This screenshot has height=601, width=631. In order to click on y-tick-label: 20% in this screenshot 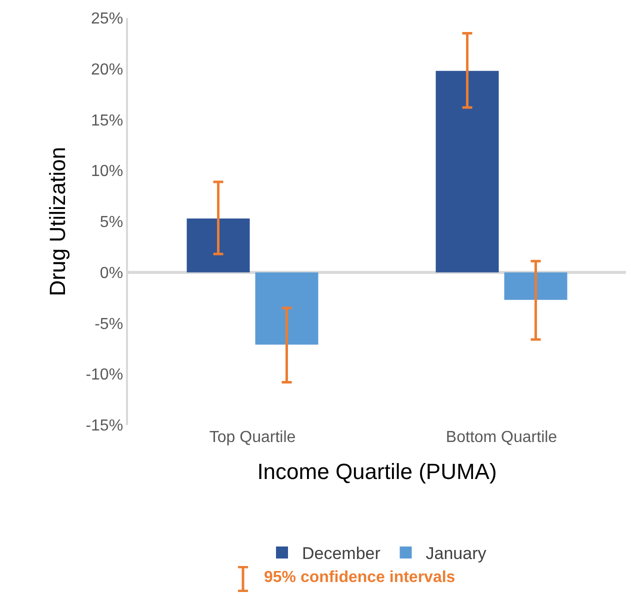, I will do `click(107, 69)`.